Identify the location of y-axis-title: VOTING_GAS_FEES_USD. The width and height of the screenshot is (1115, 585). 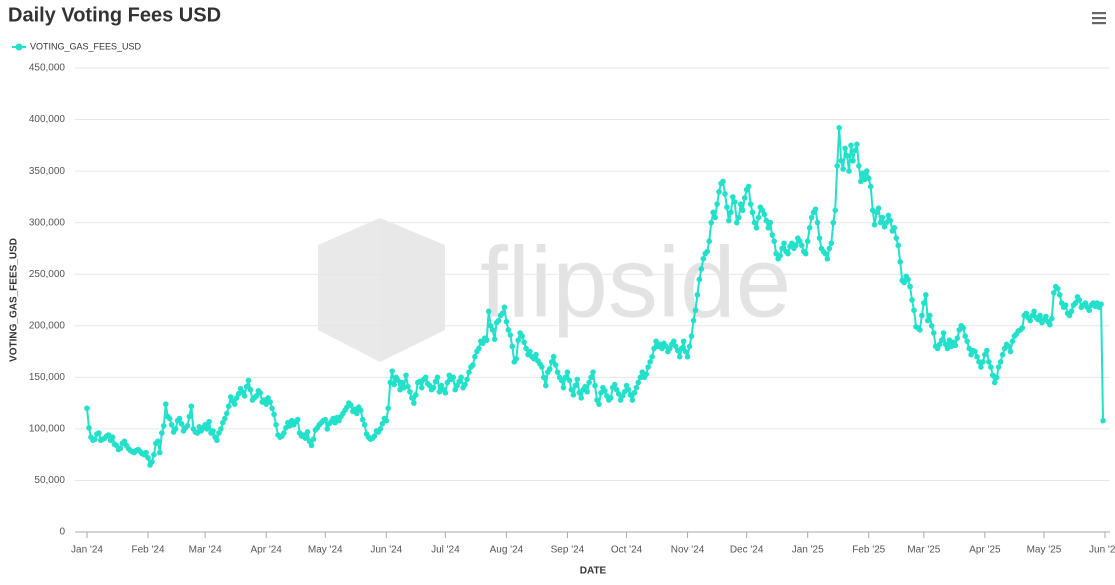
(14, 300).